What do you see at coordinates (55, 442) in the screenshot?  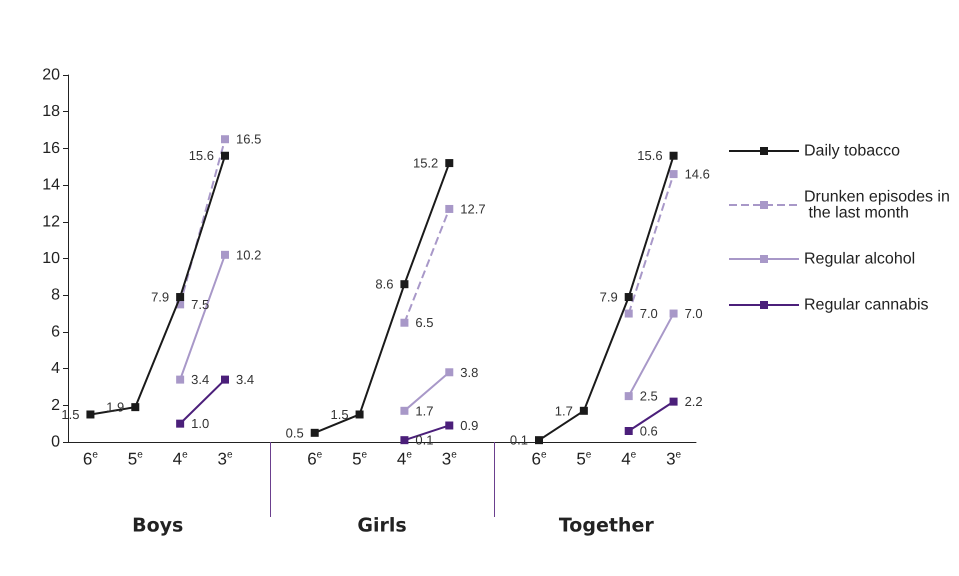 I see `y-tick-label: 0` at bounding box center [55, 442].